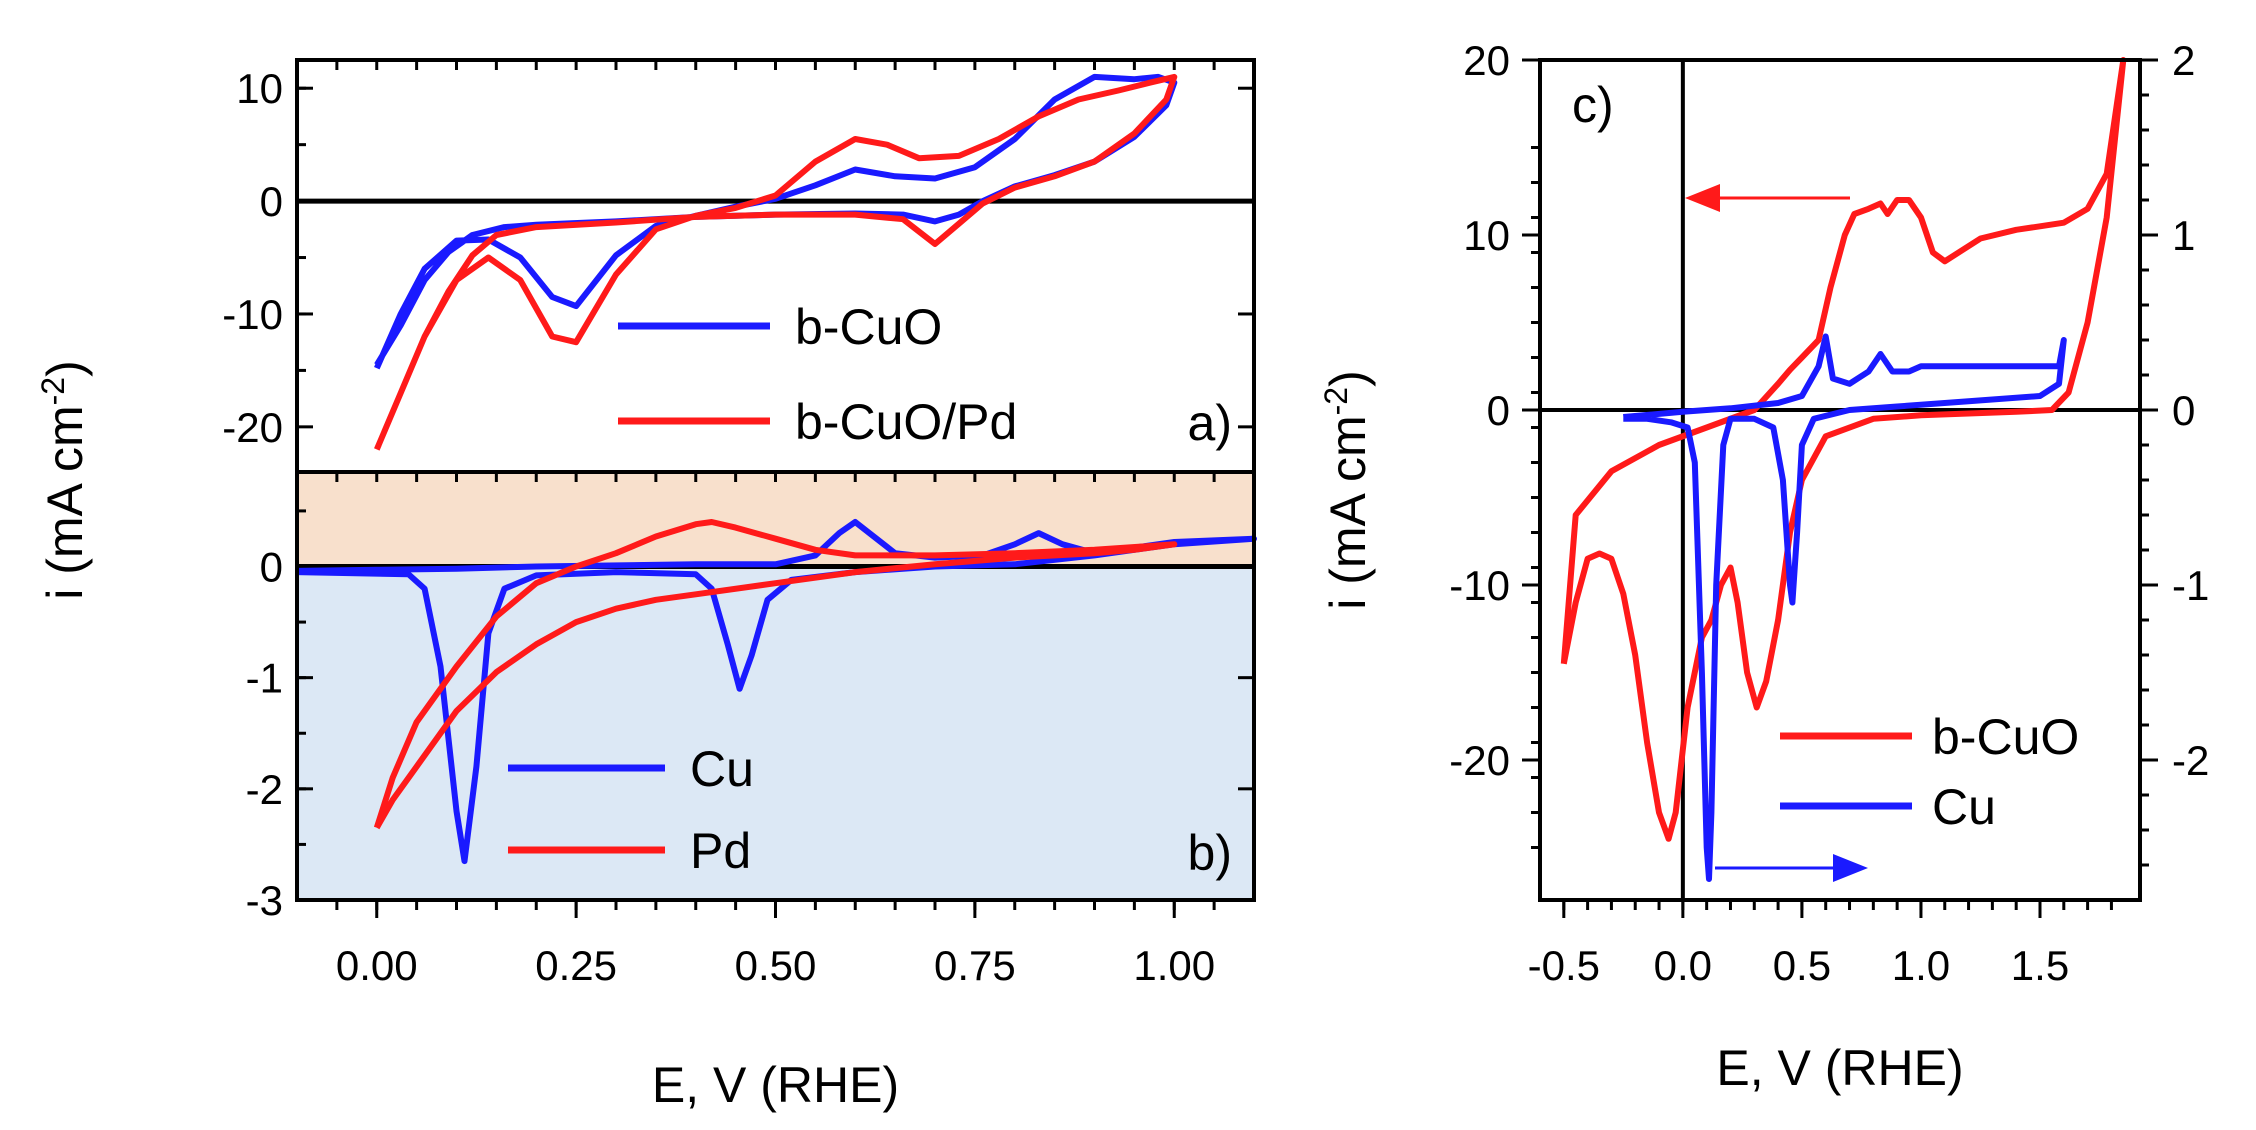 The height and width of the screenshot is (1130, 2256). What do you see at coordinates (1702, 198) in the screenshot?
I see `left-axis-arrowhead` at bounding box center [1702, 198].